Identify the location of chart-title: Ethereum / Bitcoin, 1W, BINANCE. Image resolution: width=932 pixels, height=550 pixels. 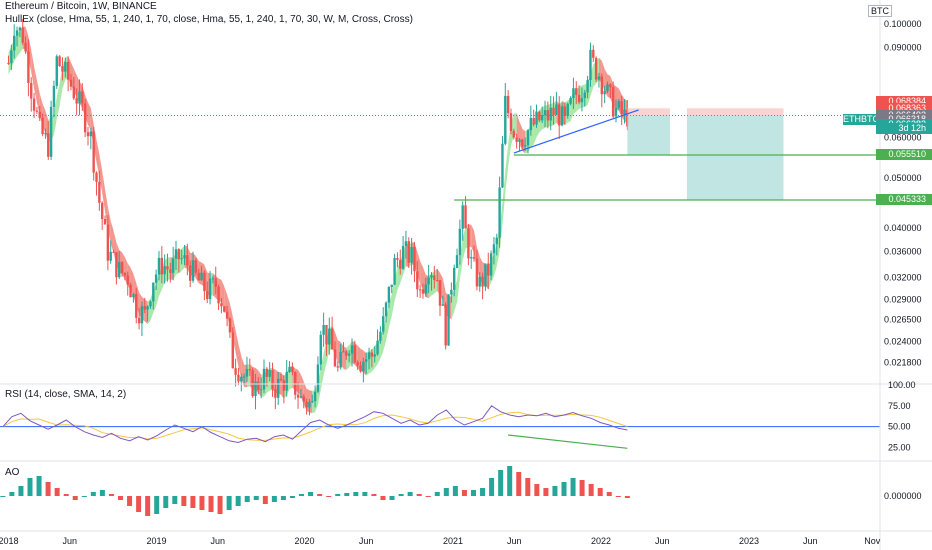
(81, 6).